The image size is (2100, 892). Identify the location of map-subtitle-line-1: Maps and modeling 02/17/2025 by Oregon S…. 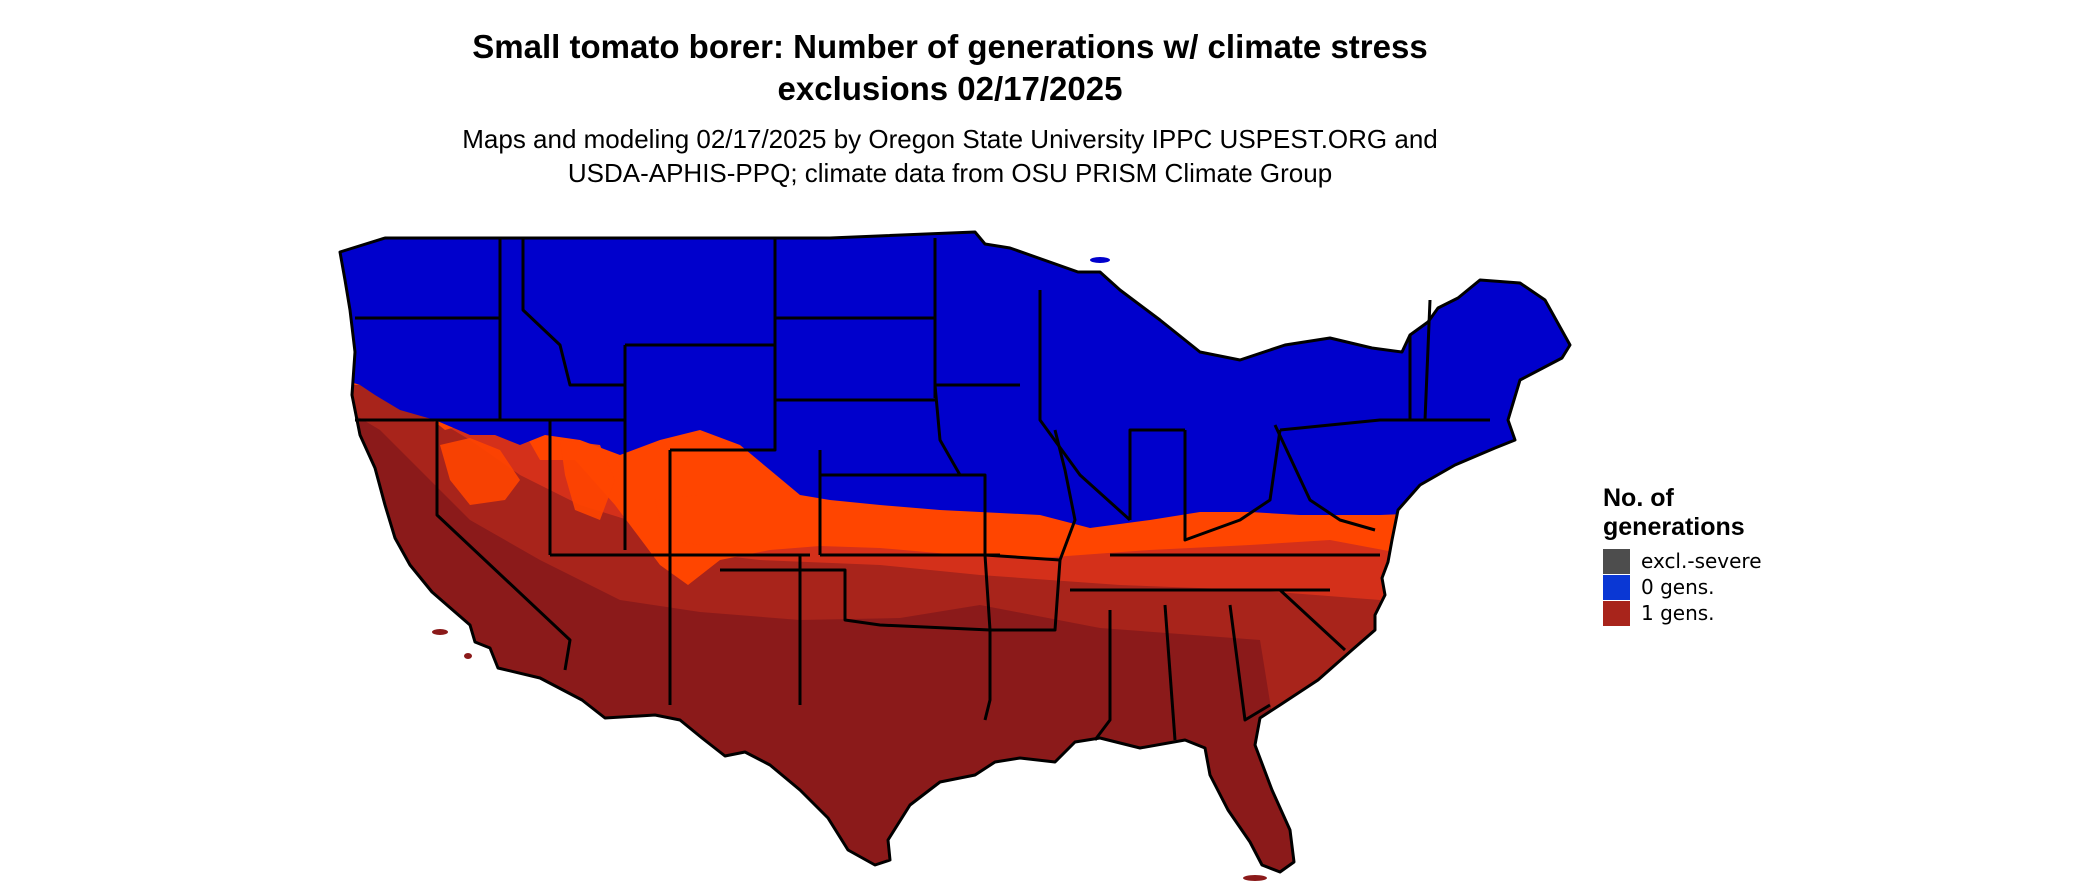
(950, 139).